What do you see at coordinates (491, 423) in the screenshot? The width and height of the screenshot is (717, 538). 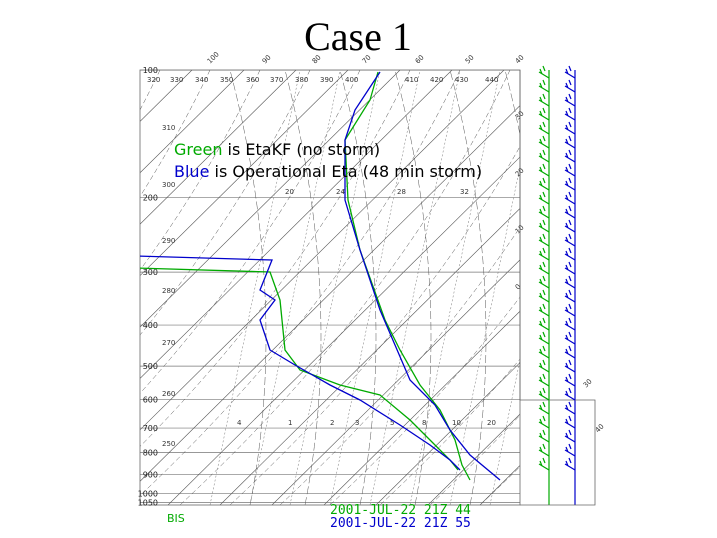 I see `mixing-label: 20` at bounding box center [491, 423].